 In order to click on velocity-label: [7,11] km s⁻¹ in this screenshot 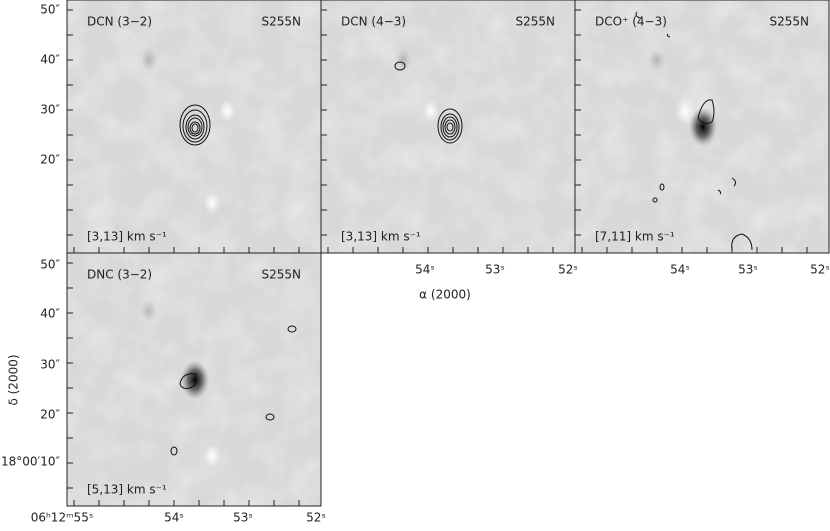, I will do `click(635, 237)`.